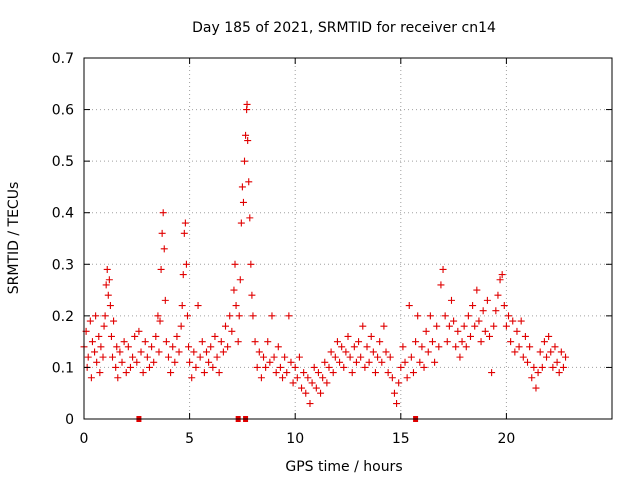 The width and height of the screenshot is (640, 480). What do you see at coordinates (189, 439) in the screenshot?
I see `x-tick-label: 5` at bounding box center [189, 439].